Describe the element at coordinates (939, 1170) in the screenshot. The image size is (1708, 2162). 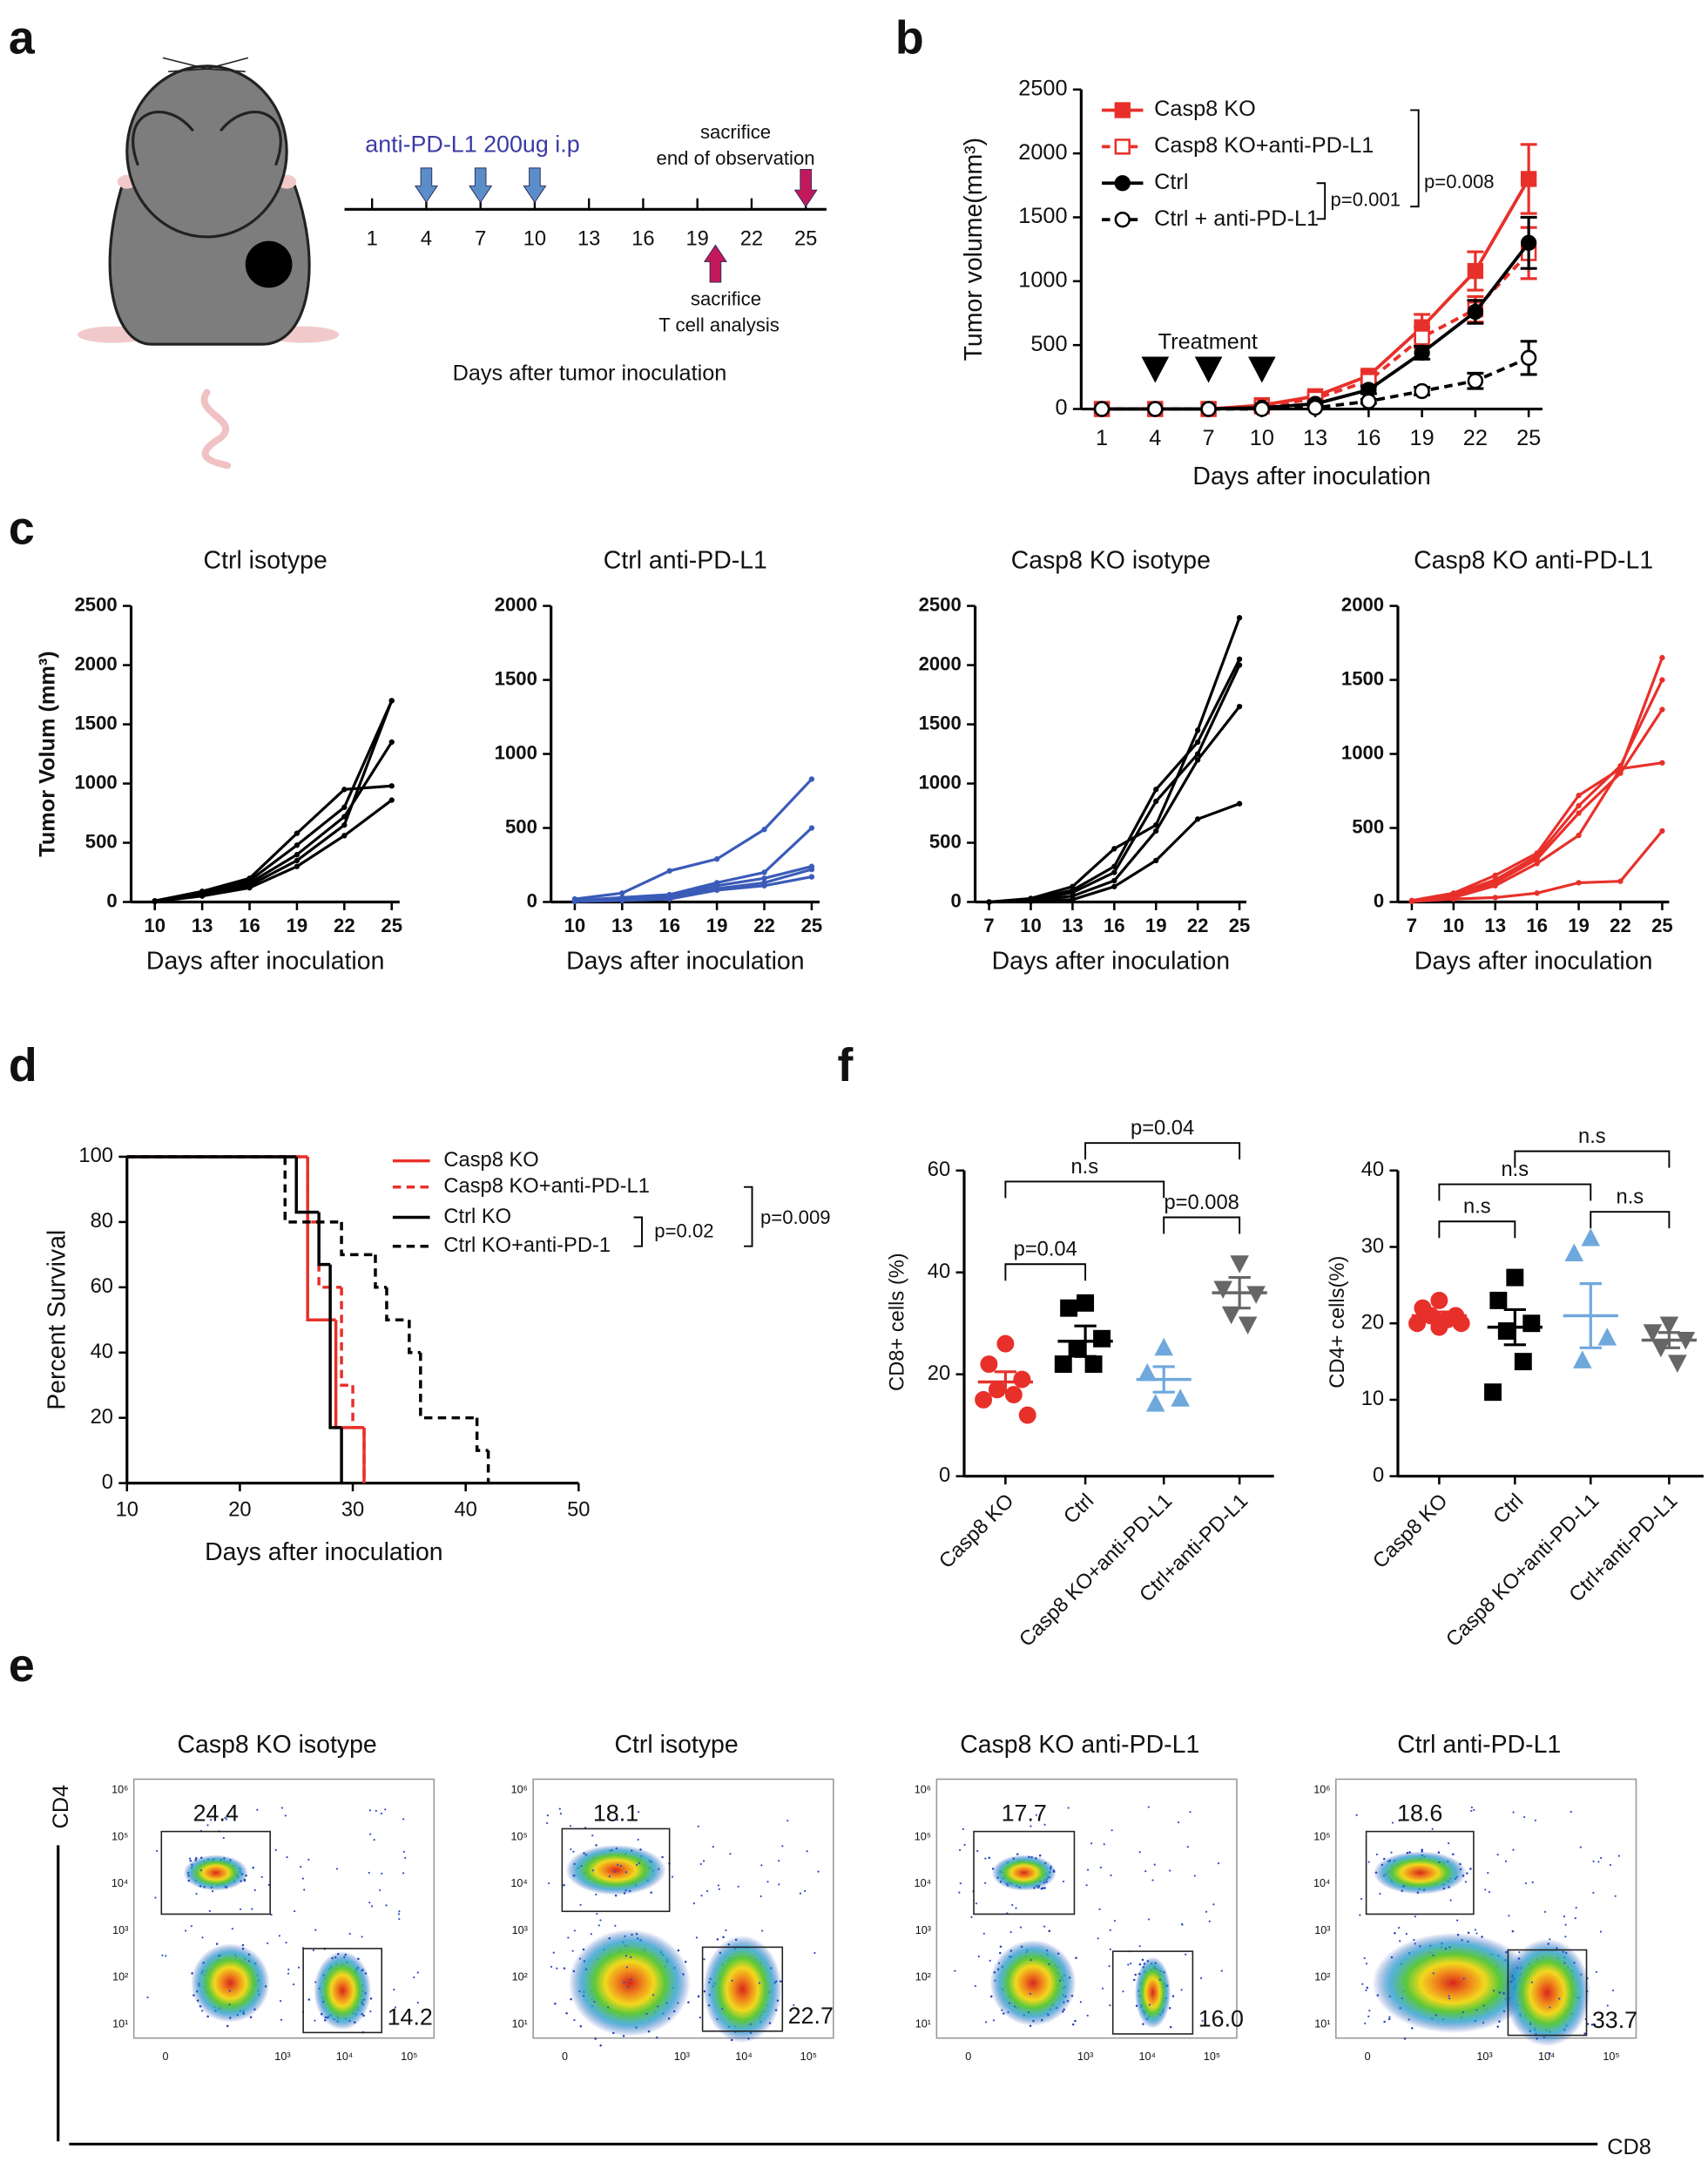
I see `y-tick-label: 60` at that location.